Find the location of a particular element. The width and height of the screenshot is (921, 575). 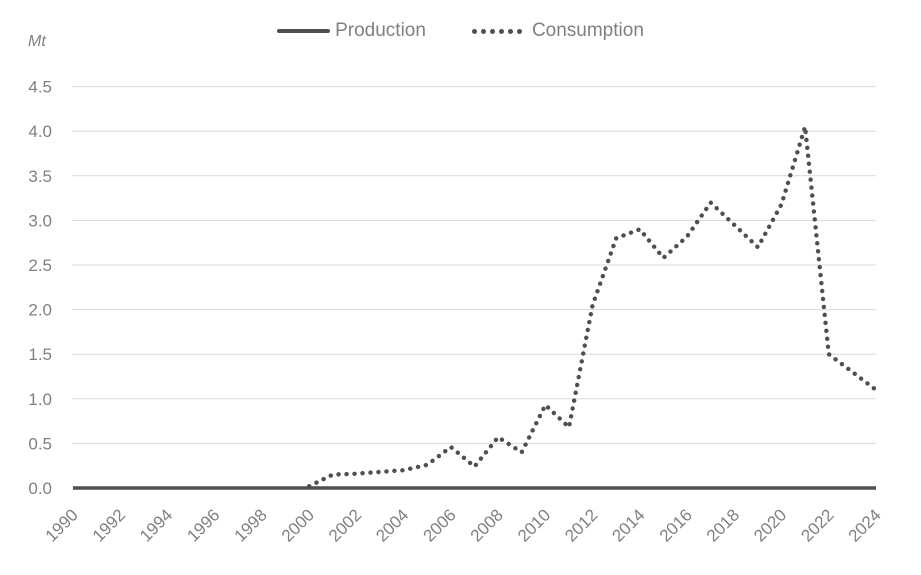

x-axis-tick-label: 1990 is located at coordinates (62, 525).